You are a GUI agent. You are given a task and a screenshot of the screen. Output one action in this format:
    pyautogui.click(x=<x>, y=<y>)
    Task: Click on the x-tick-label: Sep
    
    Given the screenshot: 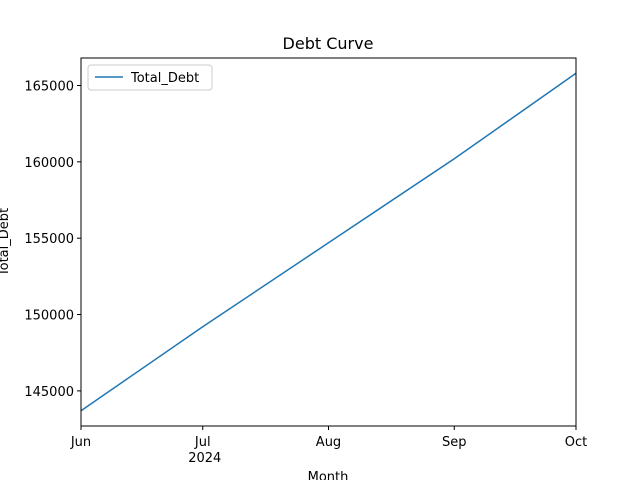 What is the action you would take?
    pyautogui.click(x=454, y=442)
    